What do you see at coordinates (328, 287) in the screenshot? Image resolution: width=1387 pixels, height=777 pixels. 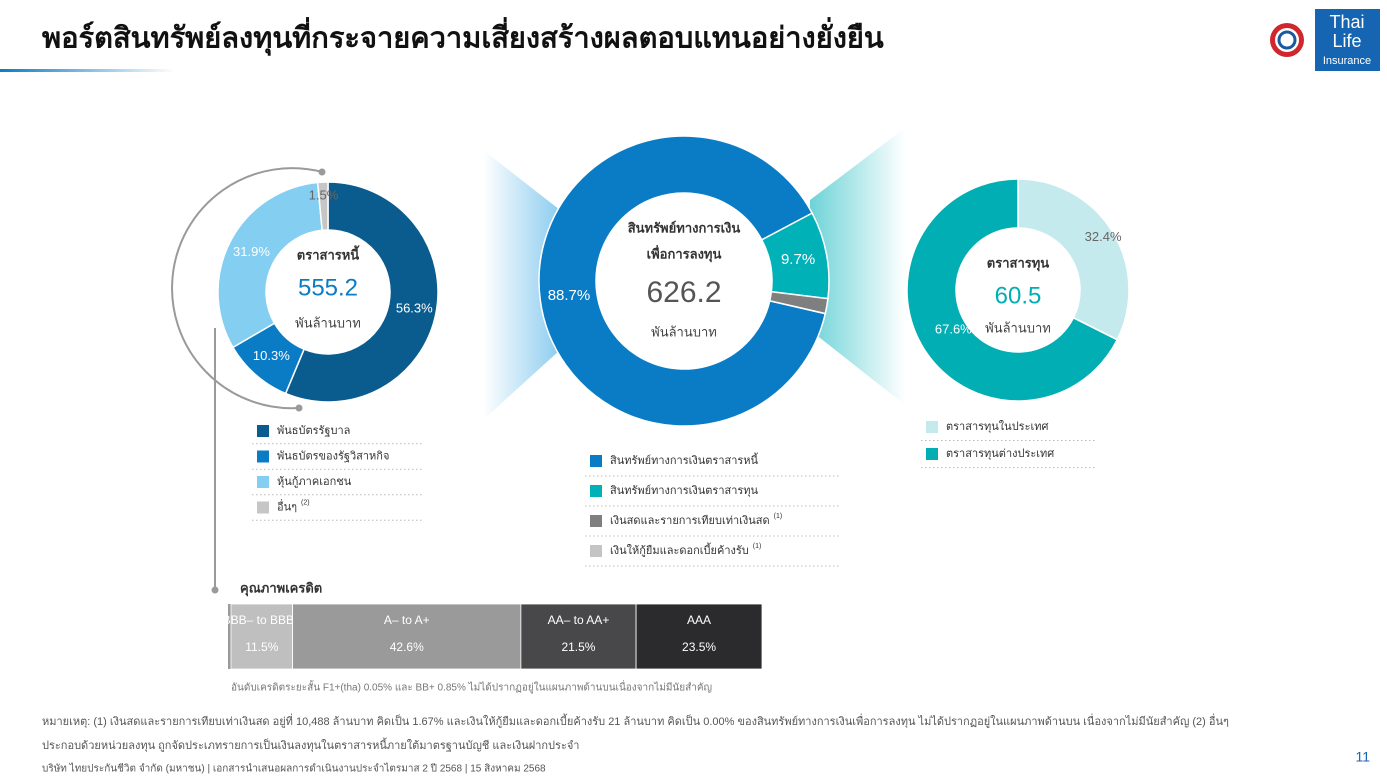 I see `center-total: 555.2` at bounding box center [328, 287].